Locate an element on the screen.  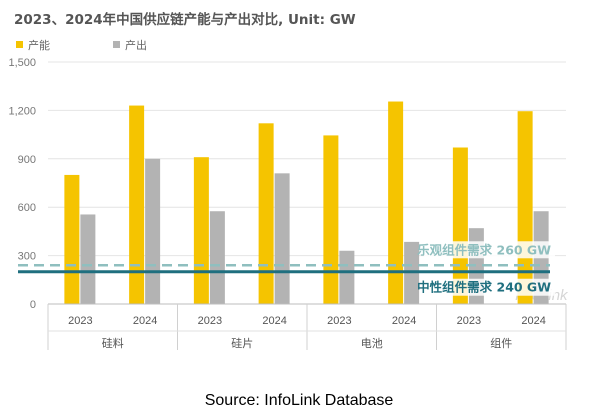
y-tick-label: 900 is located at coordinates (27, 160).